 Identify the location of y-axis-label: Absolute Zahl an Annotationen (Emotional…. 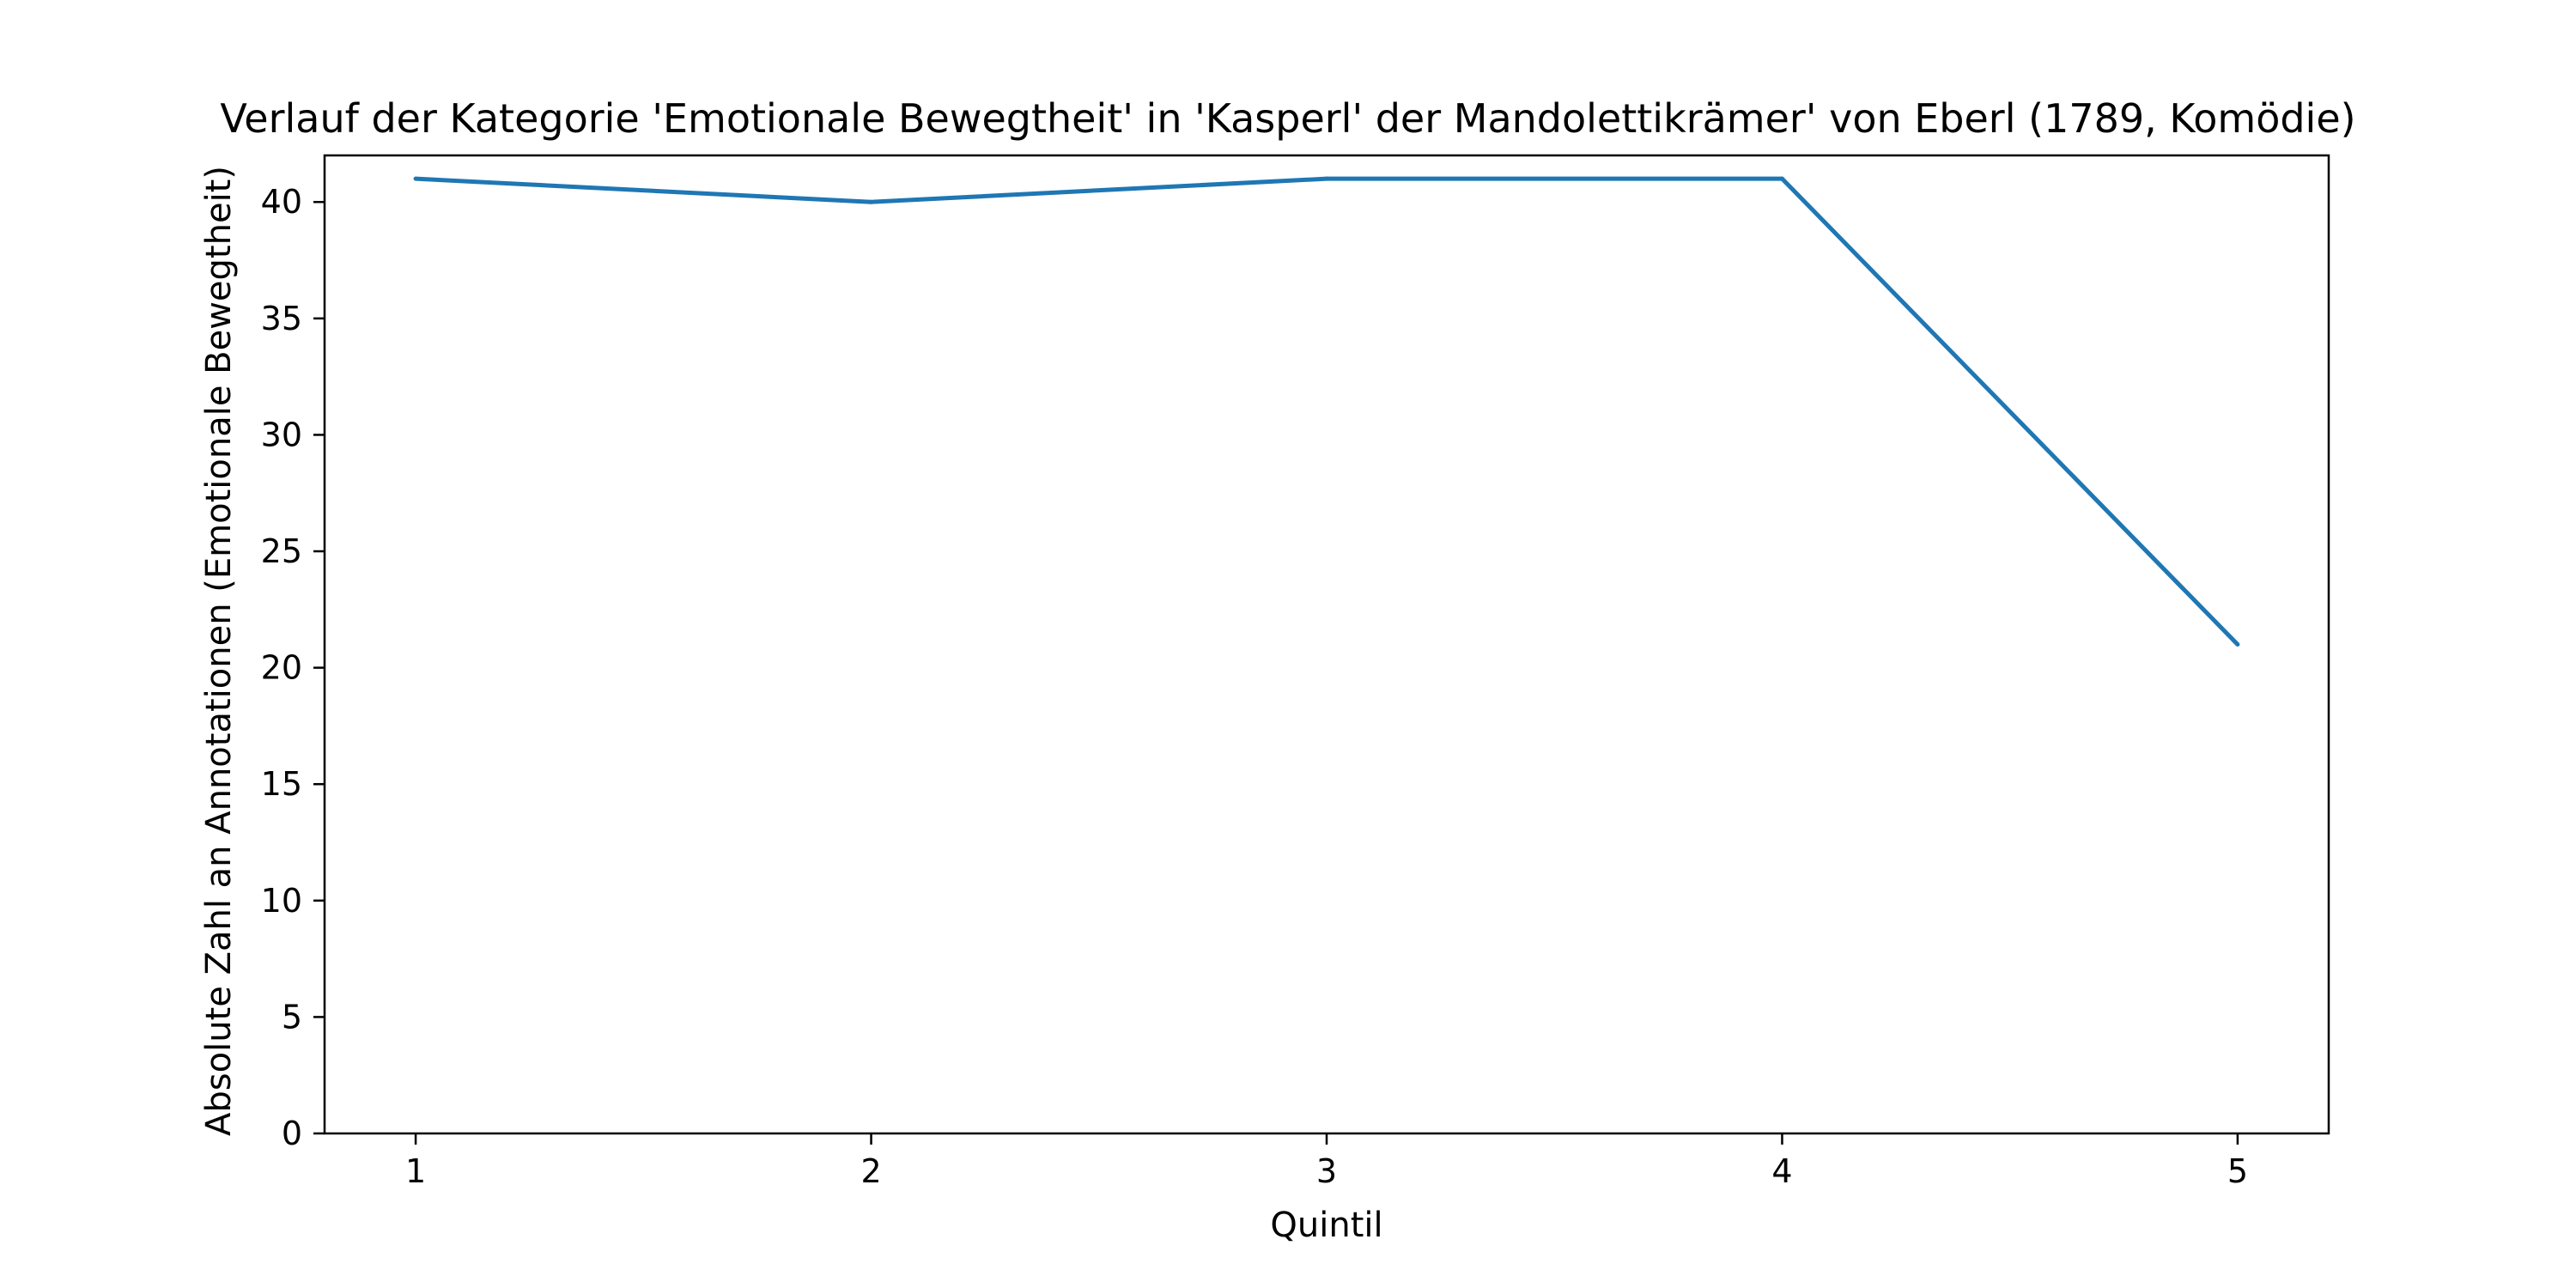
(219, 651).